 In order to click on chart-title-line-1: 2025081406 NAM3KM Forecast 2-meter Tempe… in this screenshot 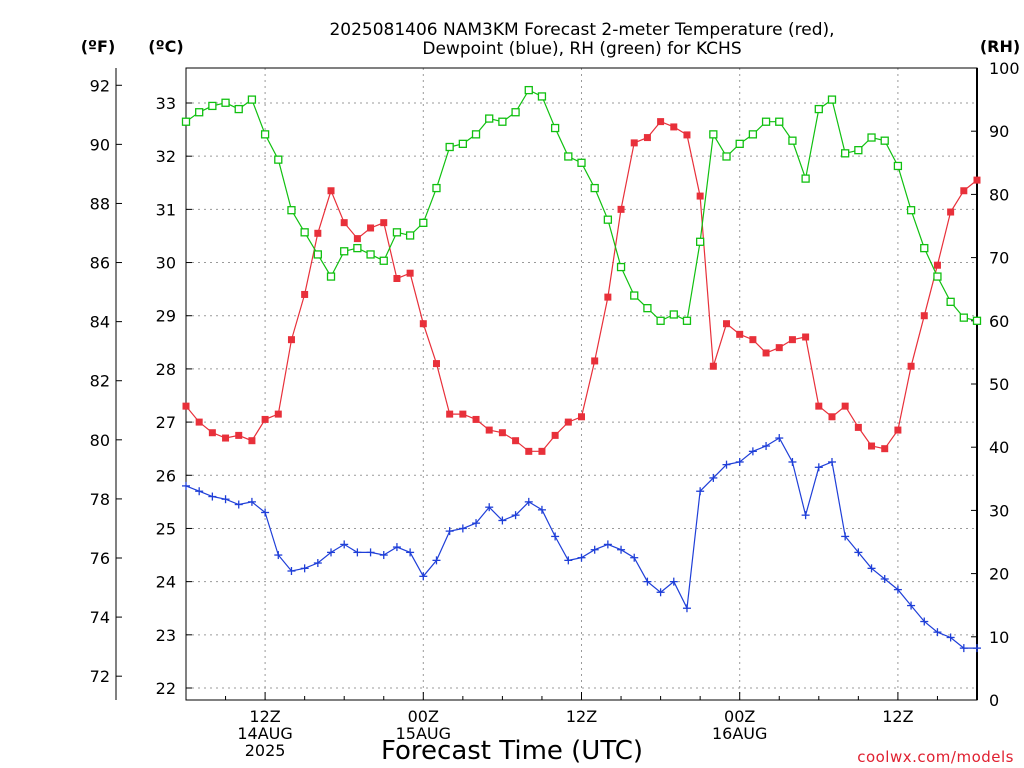, I will do `click(581, 30)`.